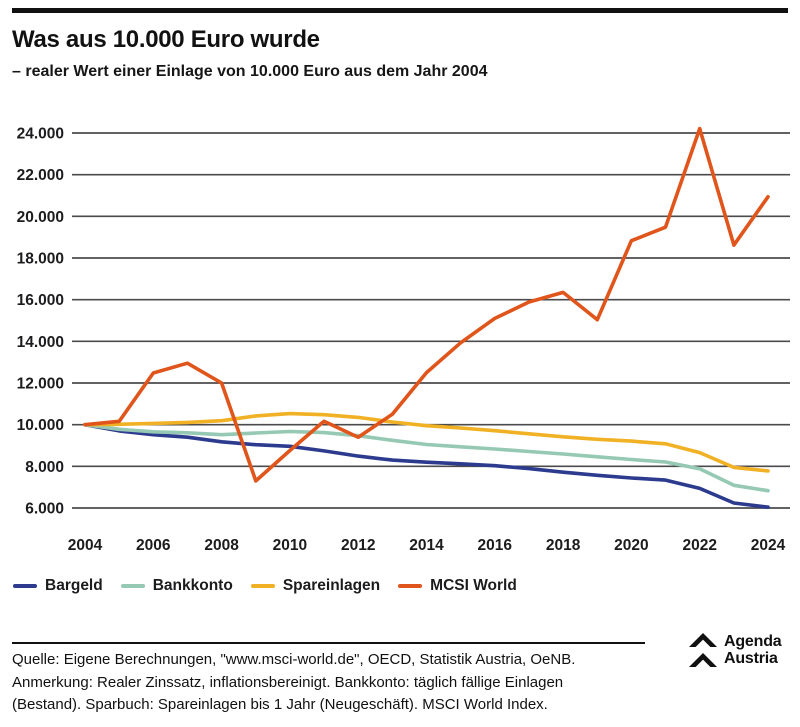 The width and height of the screenshot is (800, 727). Describe the element at coordinates (74, 585) in the screenshot. I see `legend-label: Bargeld` at that location.